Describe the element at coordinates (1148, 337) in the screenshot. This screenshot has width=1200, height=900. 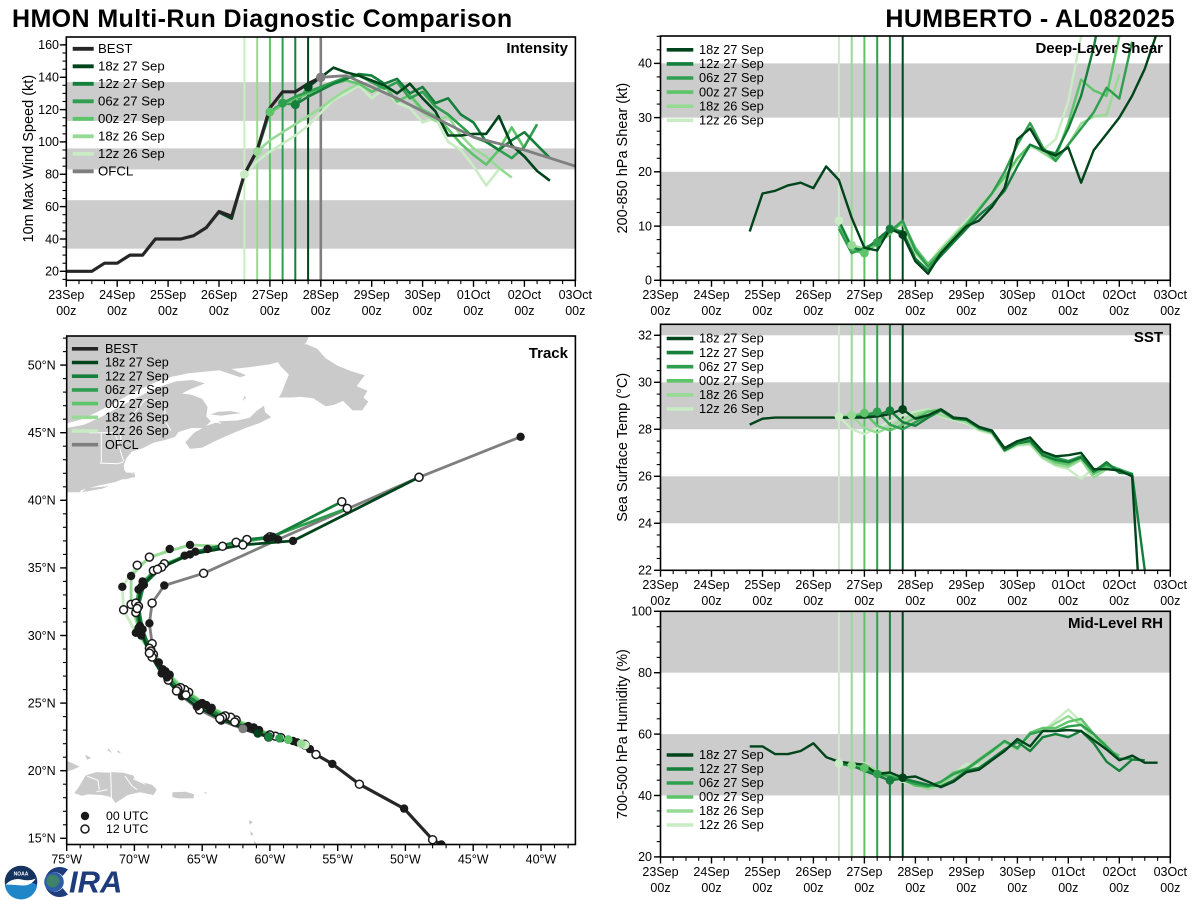
I see `svg-text: SST` at that location.